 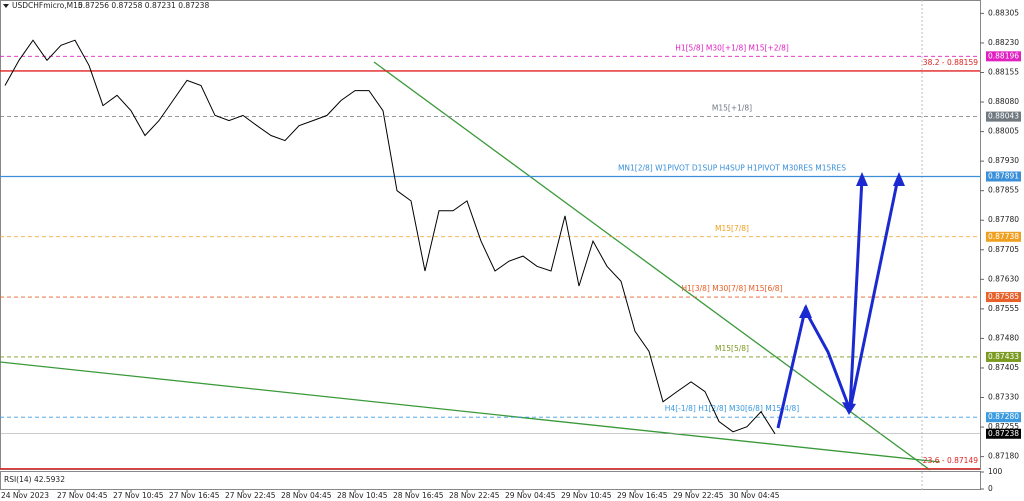 I want to click on level-label: M15[+1/8], so click(x=732, y=108).